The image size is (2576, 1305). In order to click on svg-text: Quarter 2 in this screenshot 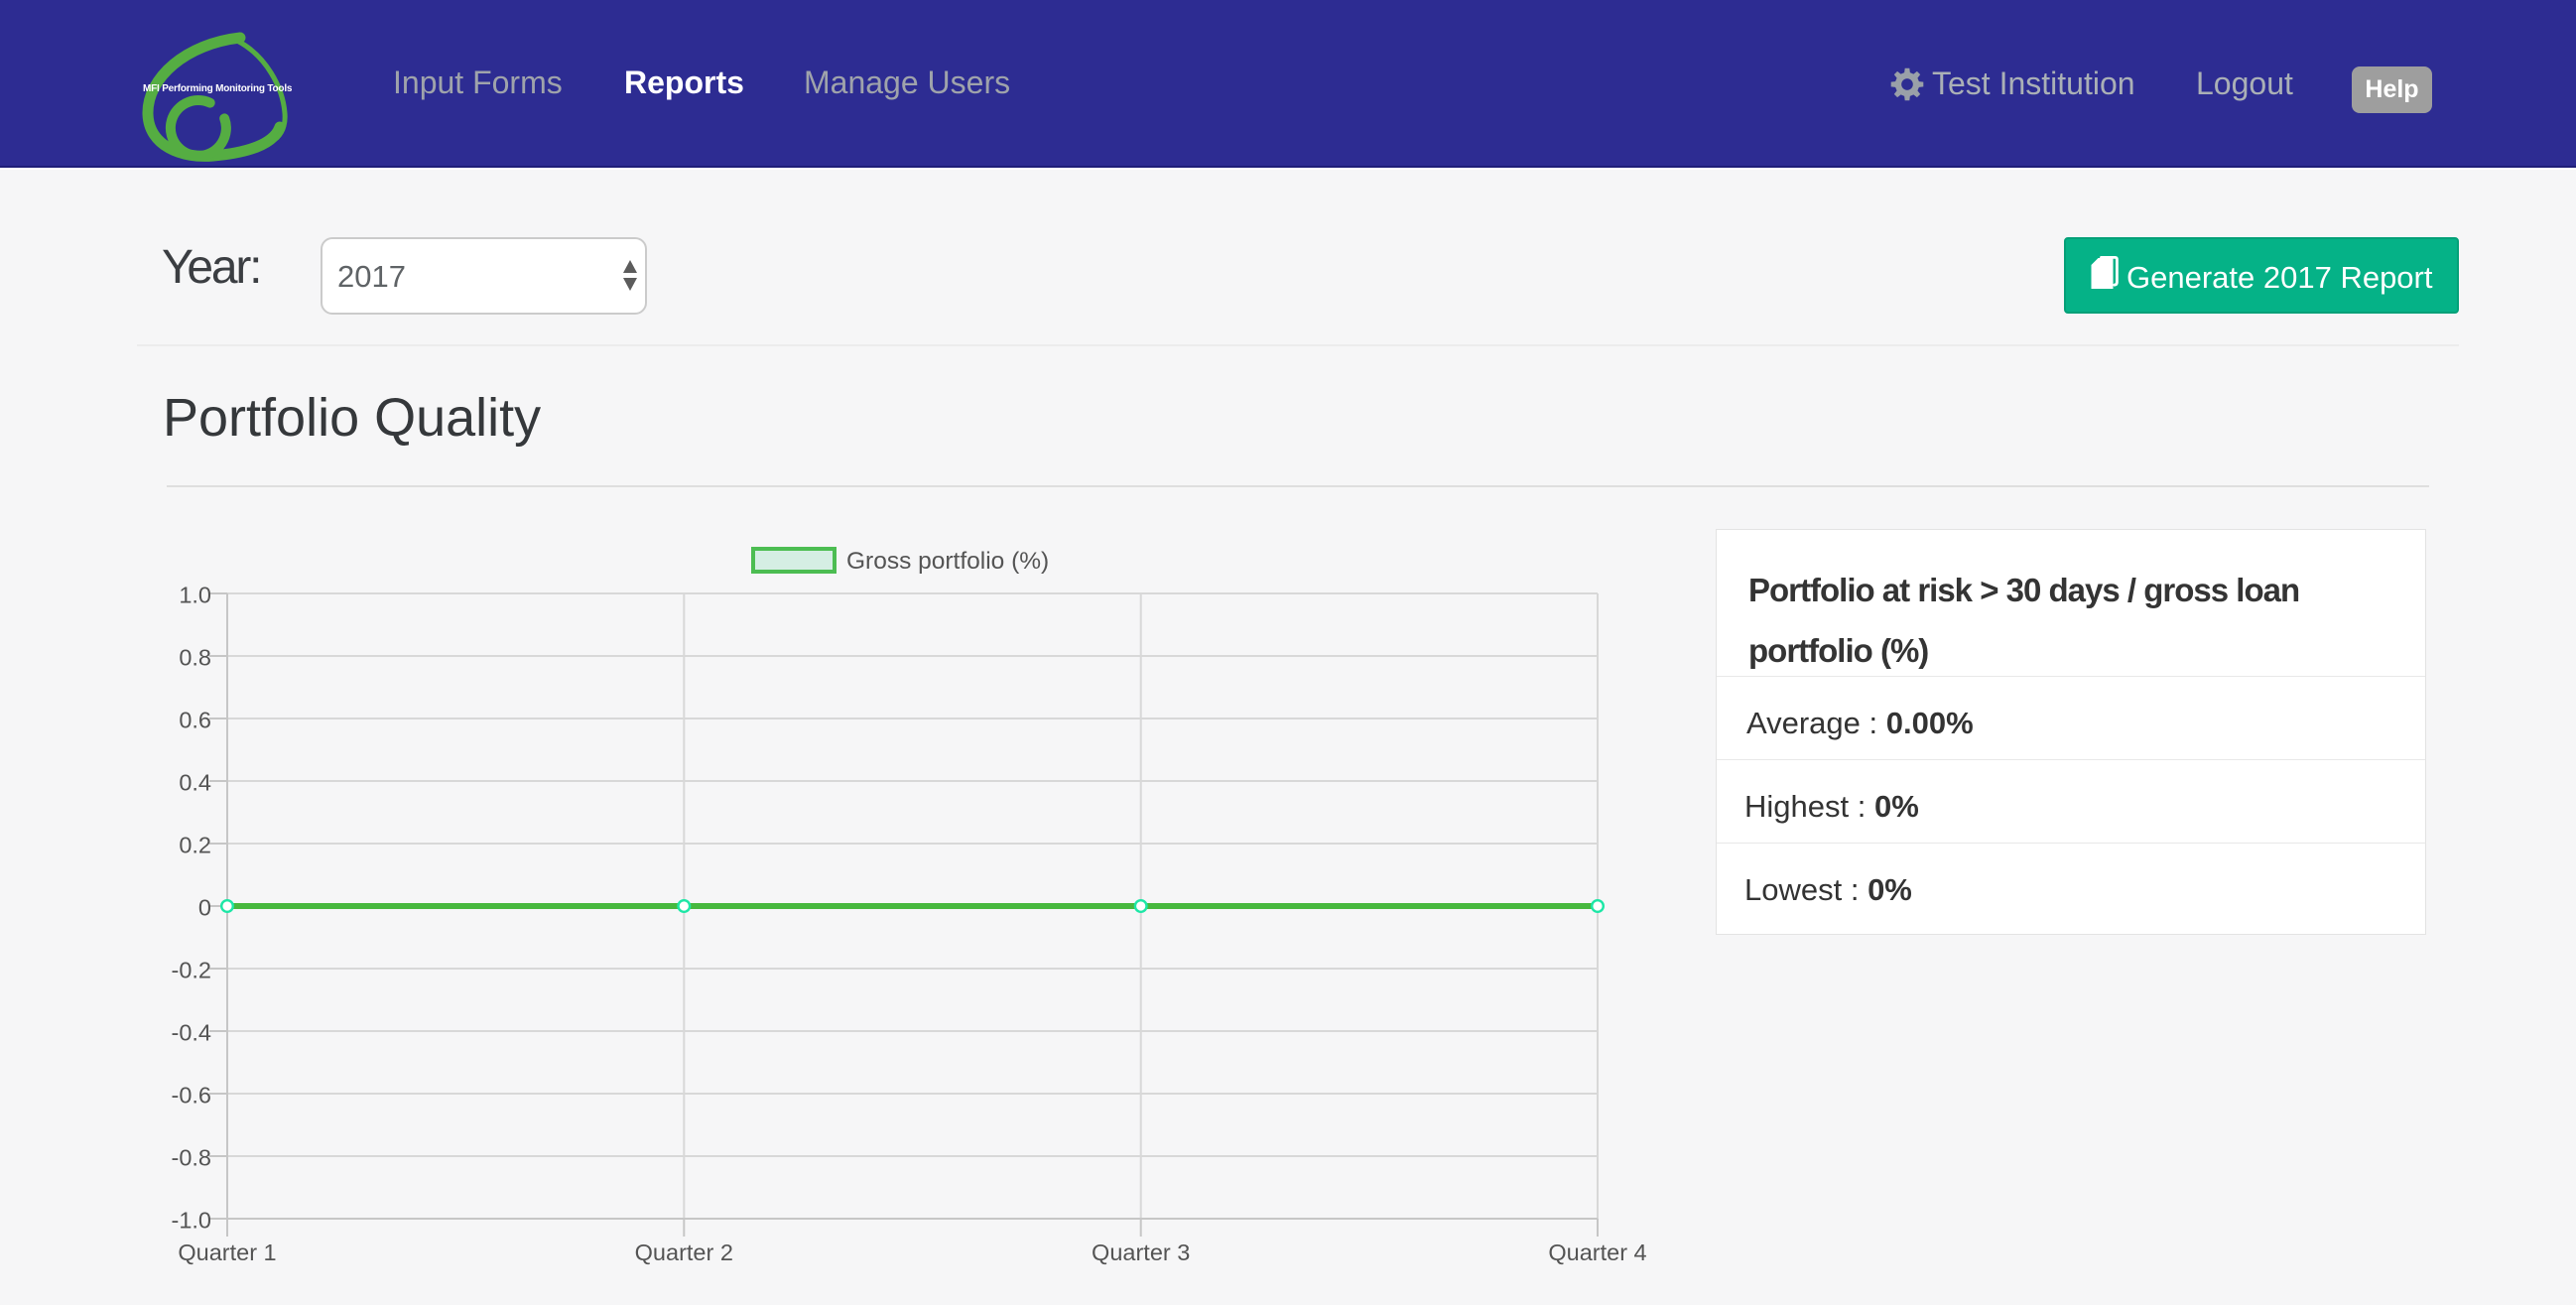, I will do `click(684, 1253)`.